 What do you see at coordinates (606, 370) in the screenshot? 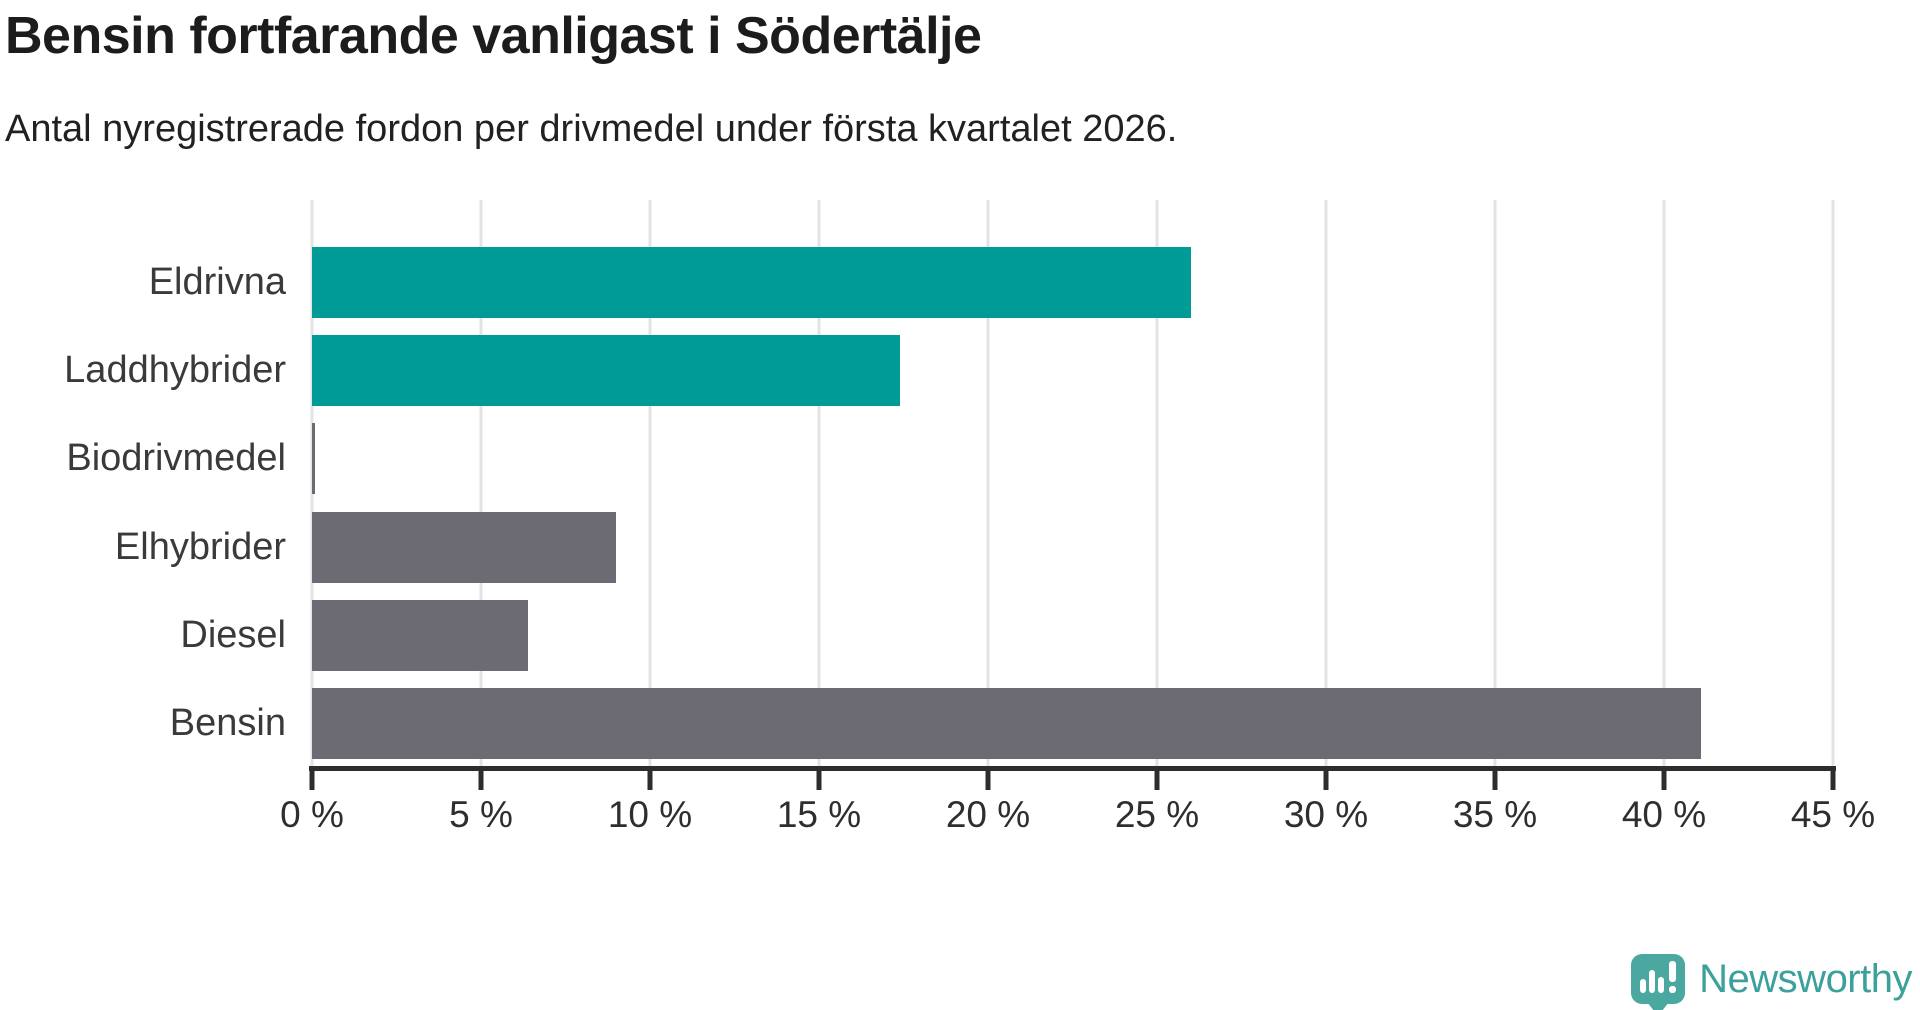
I see `bar-laddhybrider` at bounding box center [606, 370].